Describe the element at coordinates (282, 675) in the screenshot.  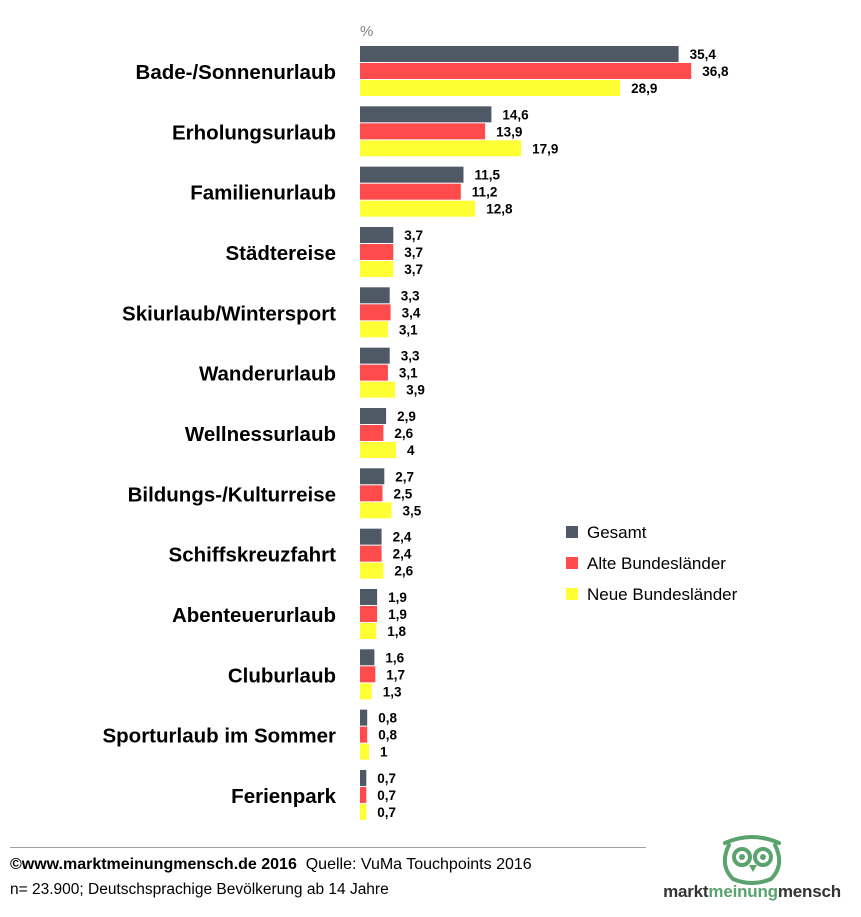
I see `category-label: Cluburlaub` at that location.